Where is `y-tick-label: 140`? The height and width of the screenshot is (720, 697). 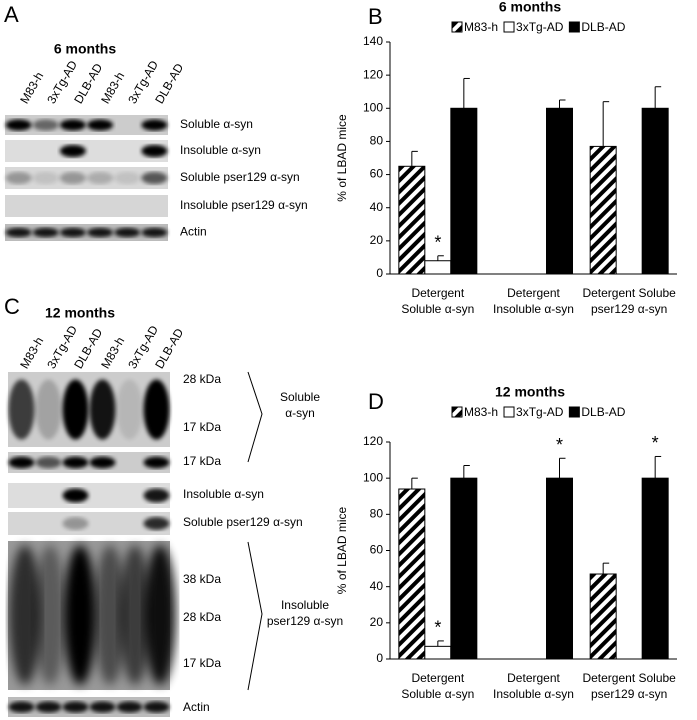
y-tick-label: 140 is located at coordinates (373, 41).